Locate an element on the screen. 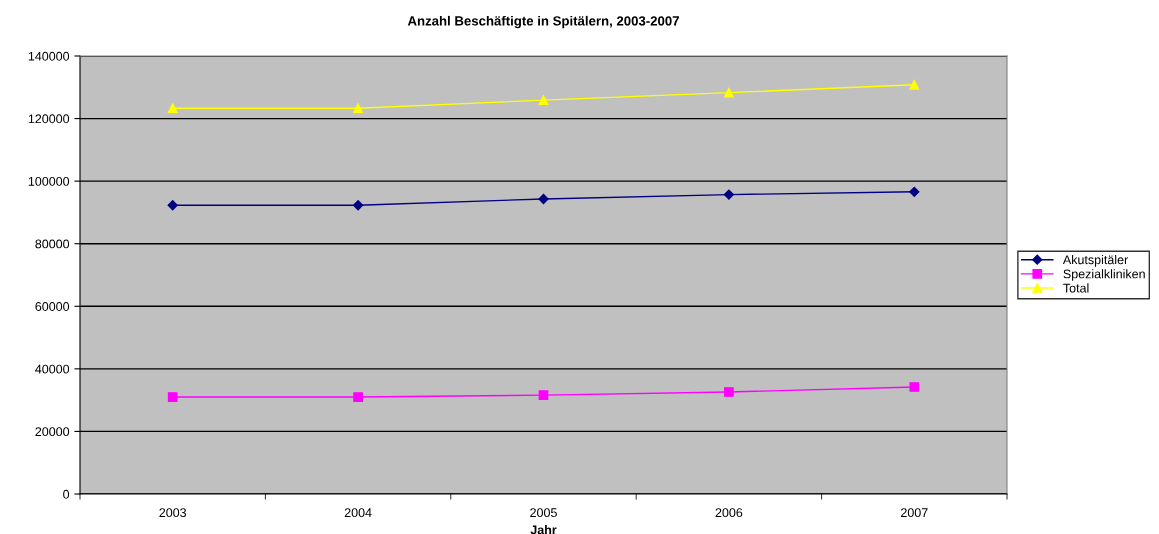 Image resolution: width=1159 pixels, height=534 pixels. legend-label: Spezialkliniken is located at coordinates (1104, 275).